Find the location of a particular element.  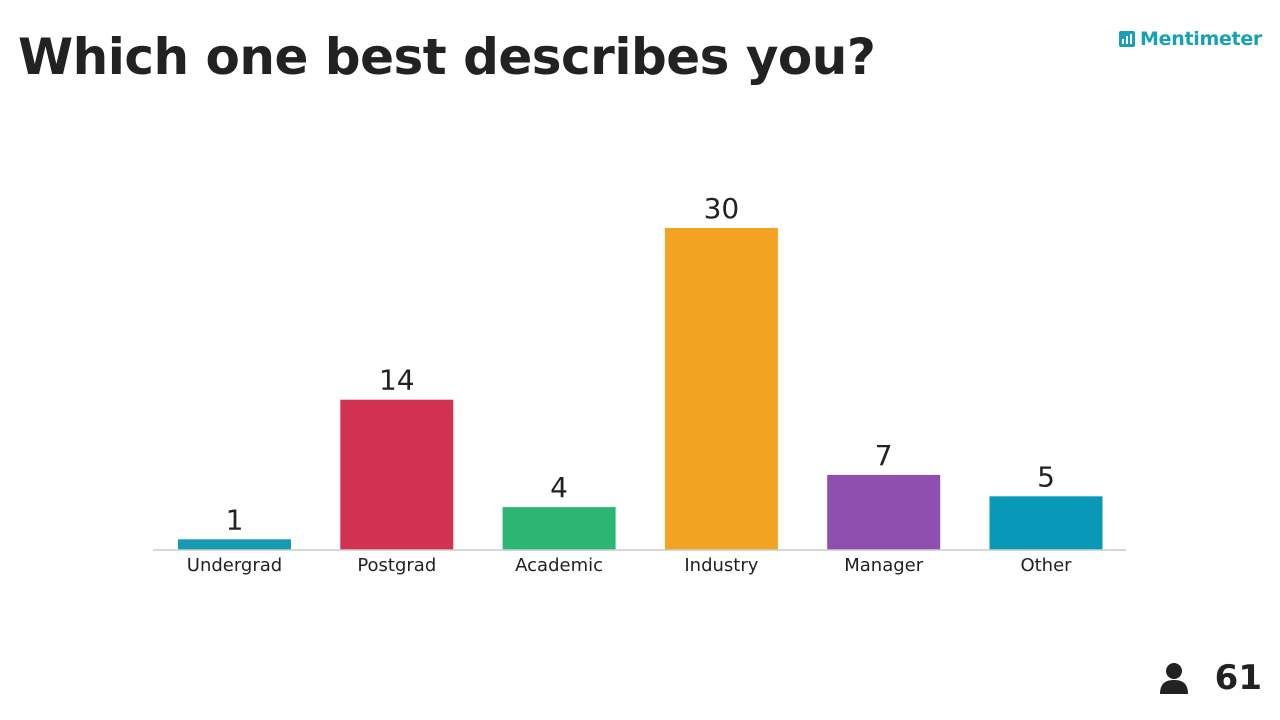

bar-other is located at coordinates (1046, 523).